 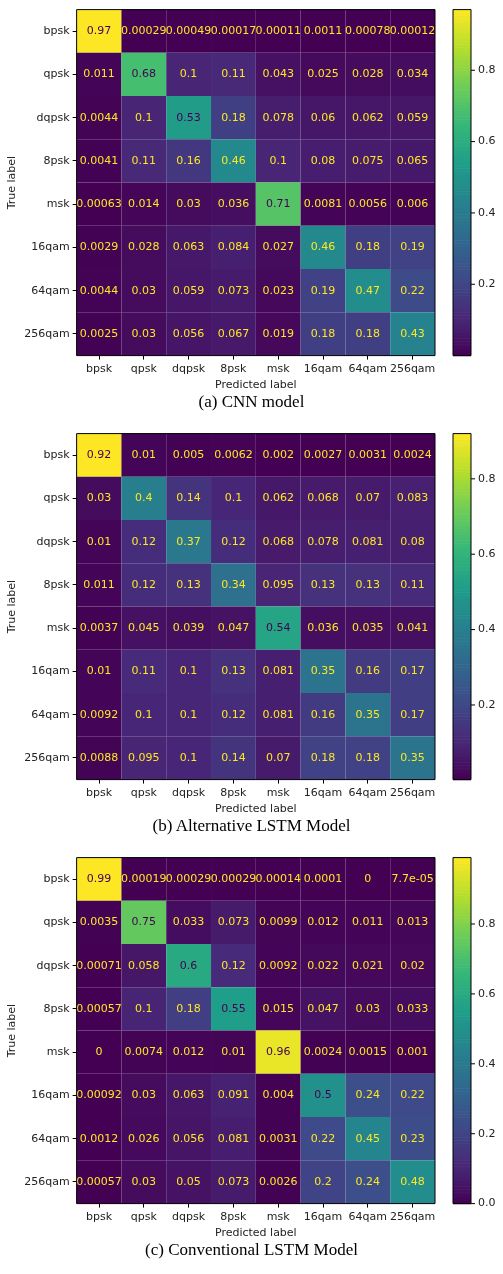 What do you see at coordinates (278, 628) in the screenshot?
I see `data-label: 0.54` at bounding box center [278, 628].